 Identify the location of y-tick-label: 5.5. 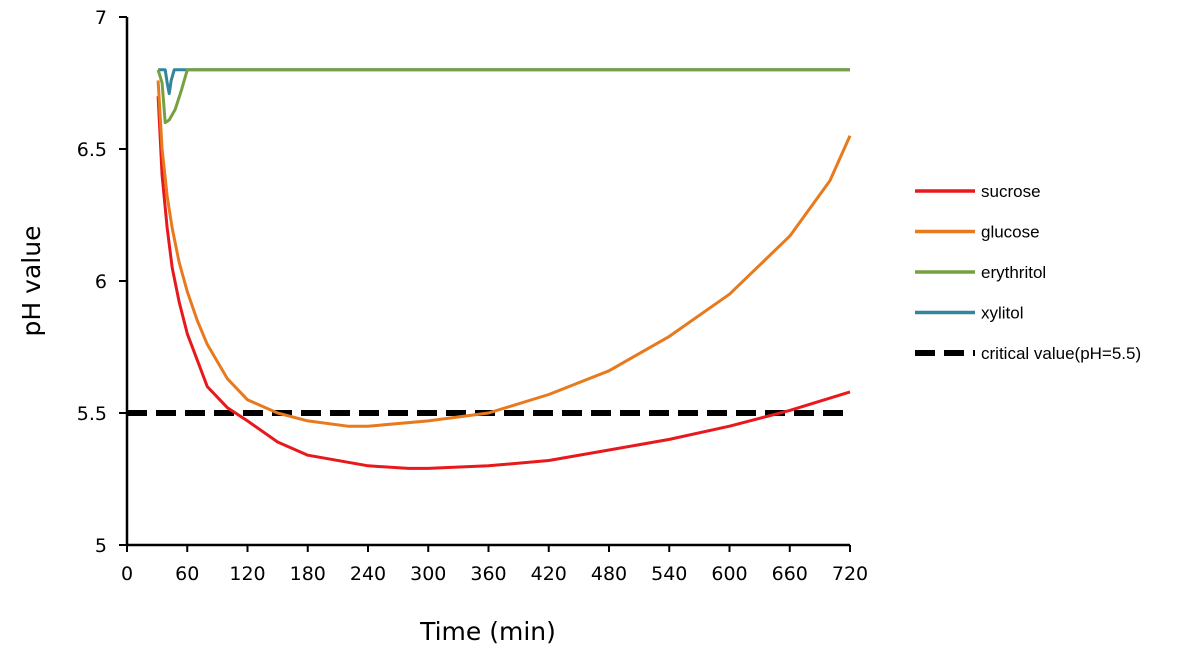
(92, 414).